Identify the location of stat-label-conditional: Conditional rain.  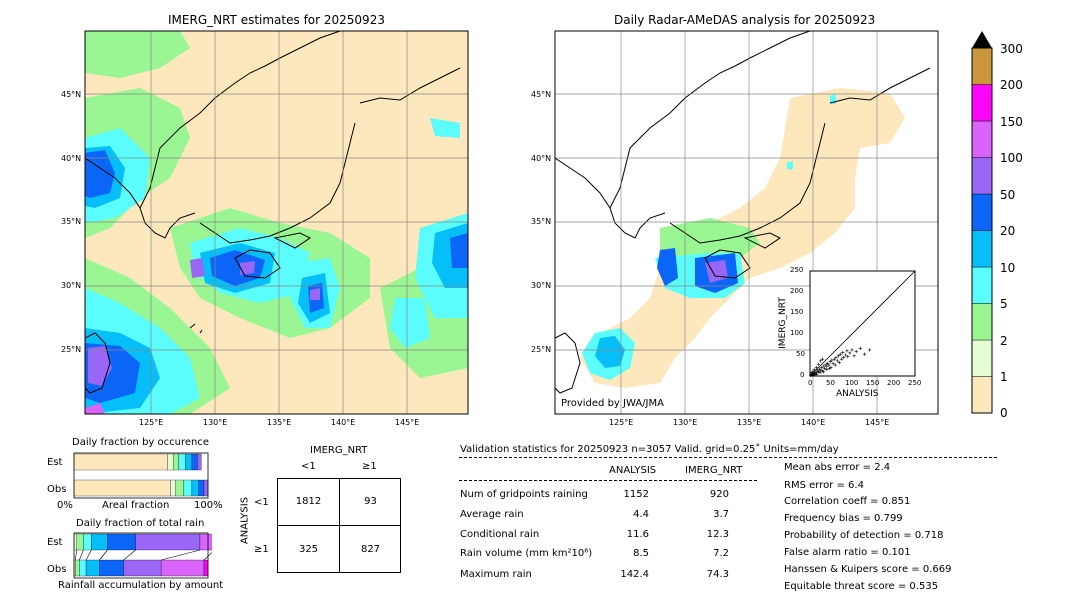
(500, 534).